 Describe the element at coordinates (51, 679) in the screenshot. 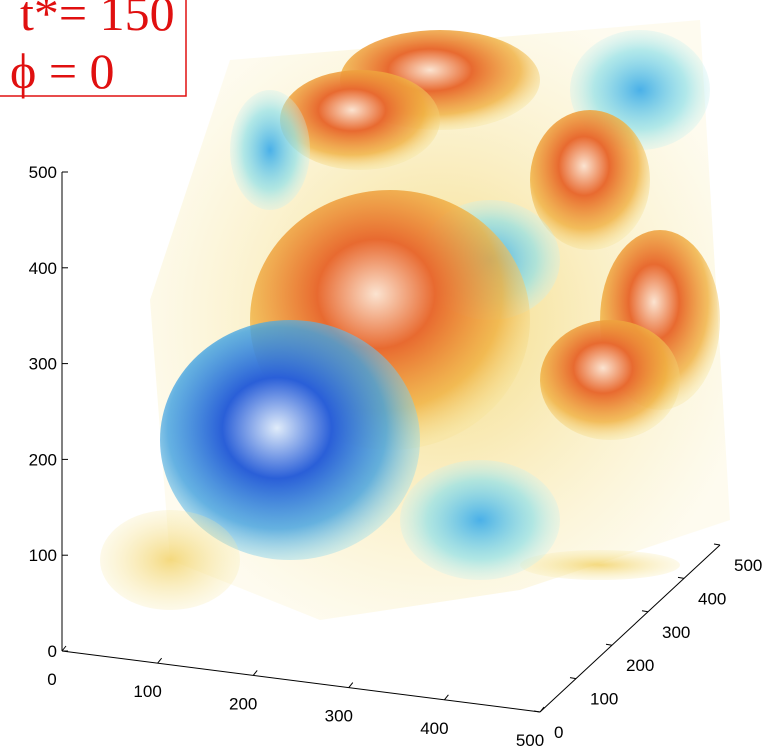

I see `x-tick-label: 0` at that location.